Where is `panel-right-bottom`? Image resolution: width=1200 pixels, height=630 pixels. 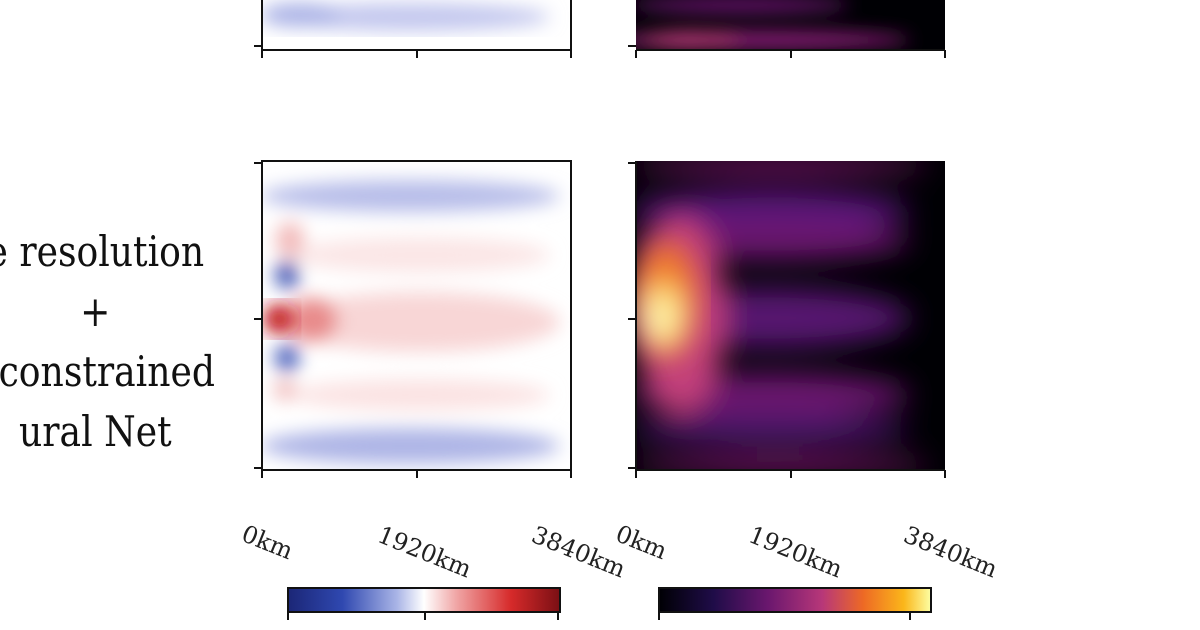
panel-right-bottom is located at coordinates (787, 319).